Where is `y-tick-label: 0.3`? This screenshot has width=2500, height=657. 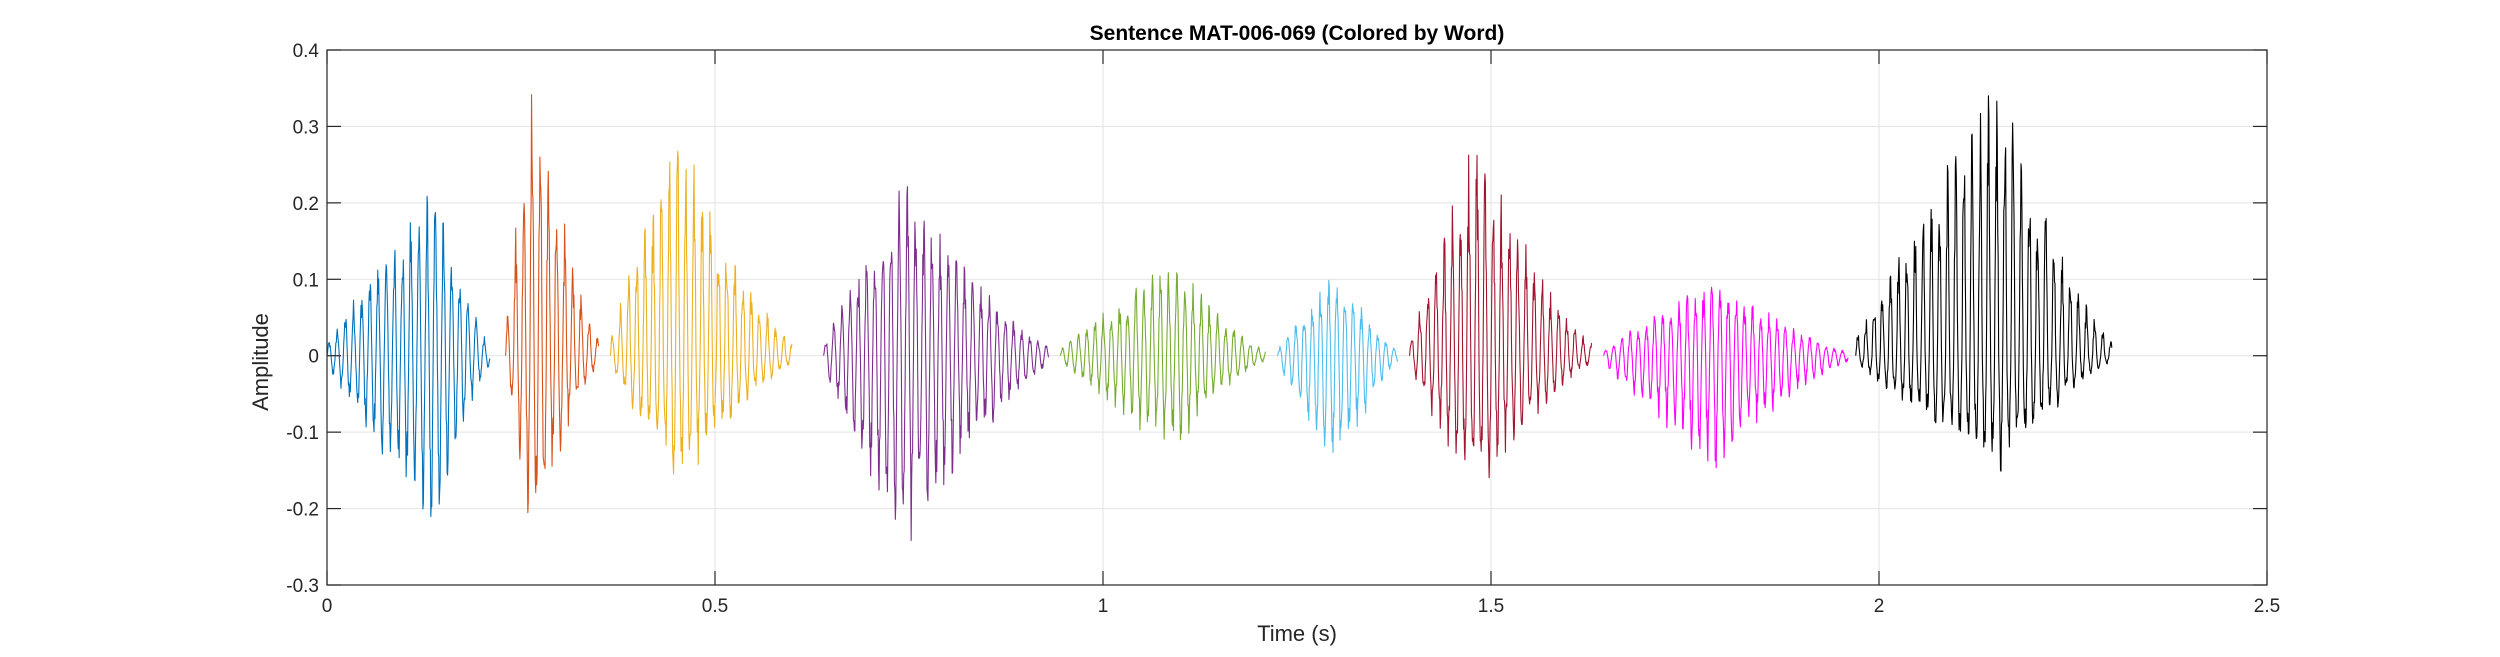 y-tick-label: 0.3 is located at coordinates (306, 127).